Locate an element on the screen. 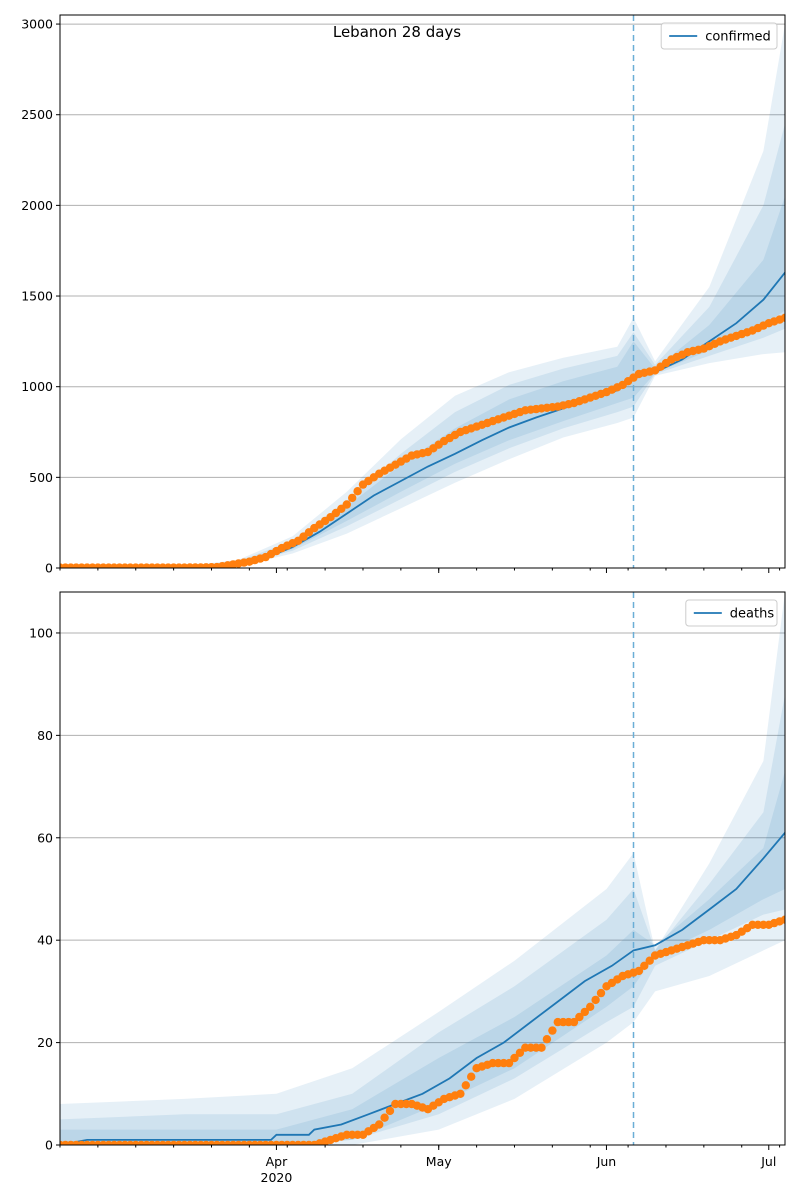  confirmed-y-tick-label: 500 is located at coordinates (41, 477).